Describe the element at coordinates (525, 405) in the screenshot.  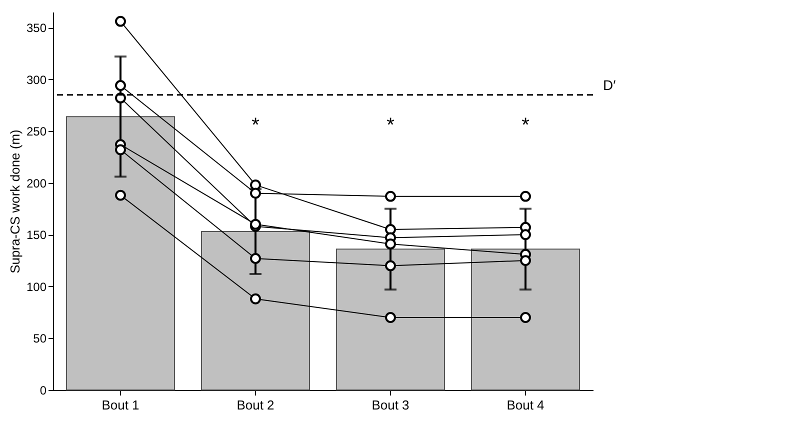
I see `x-tick-label: Bout 4` at that location.